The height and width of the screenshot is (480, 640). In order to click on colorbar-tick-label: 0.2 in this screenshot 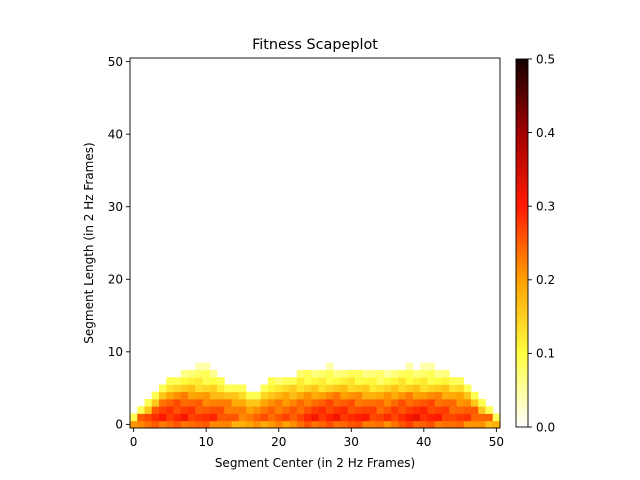, I will do `click(545, 280)`.